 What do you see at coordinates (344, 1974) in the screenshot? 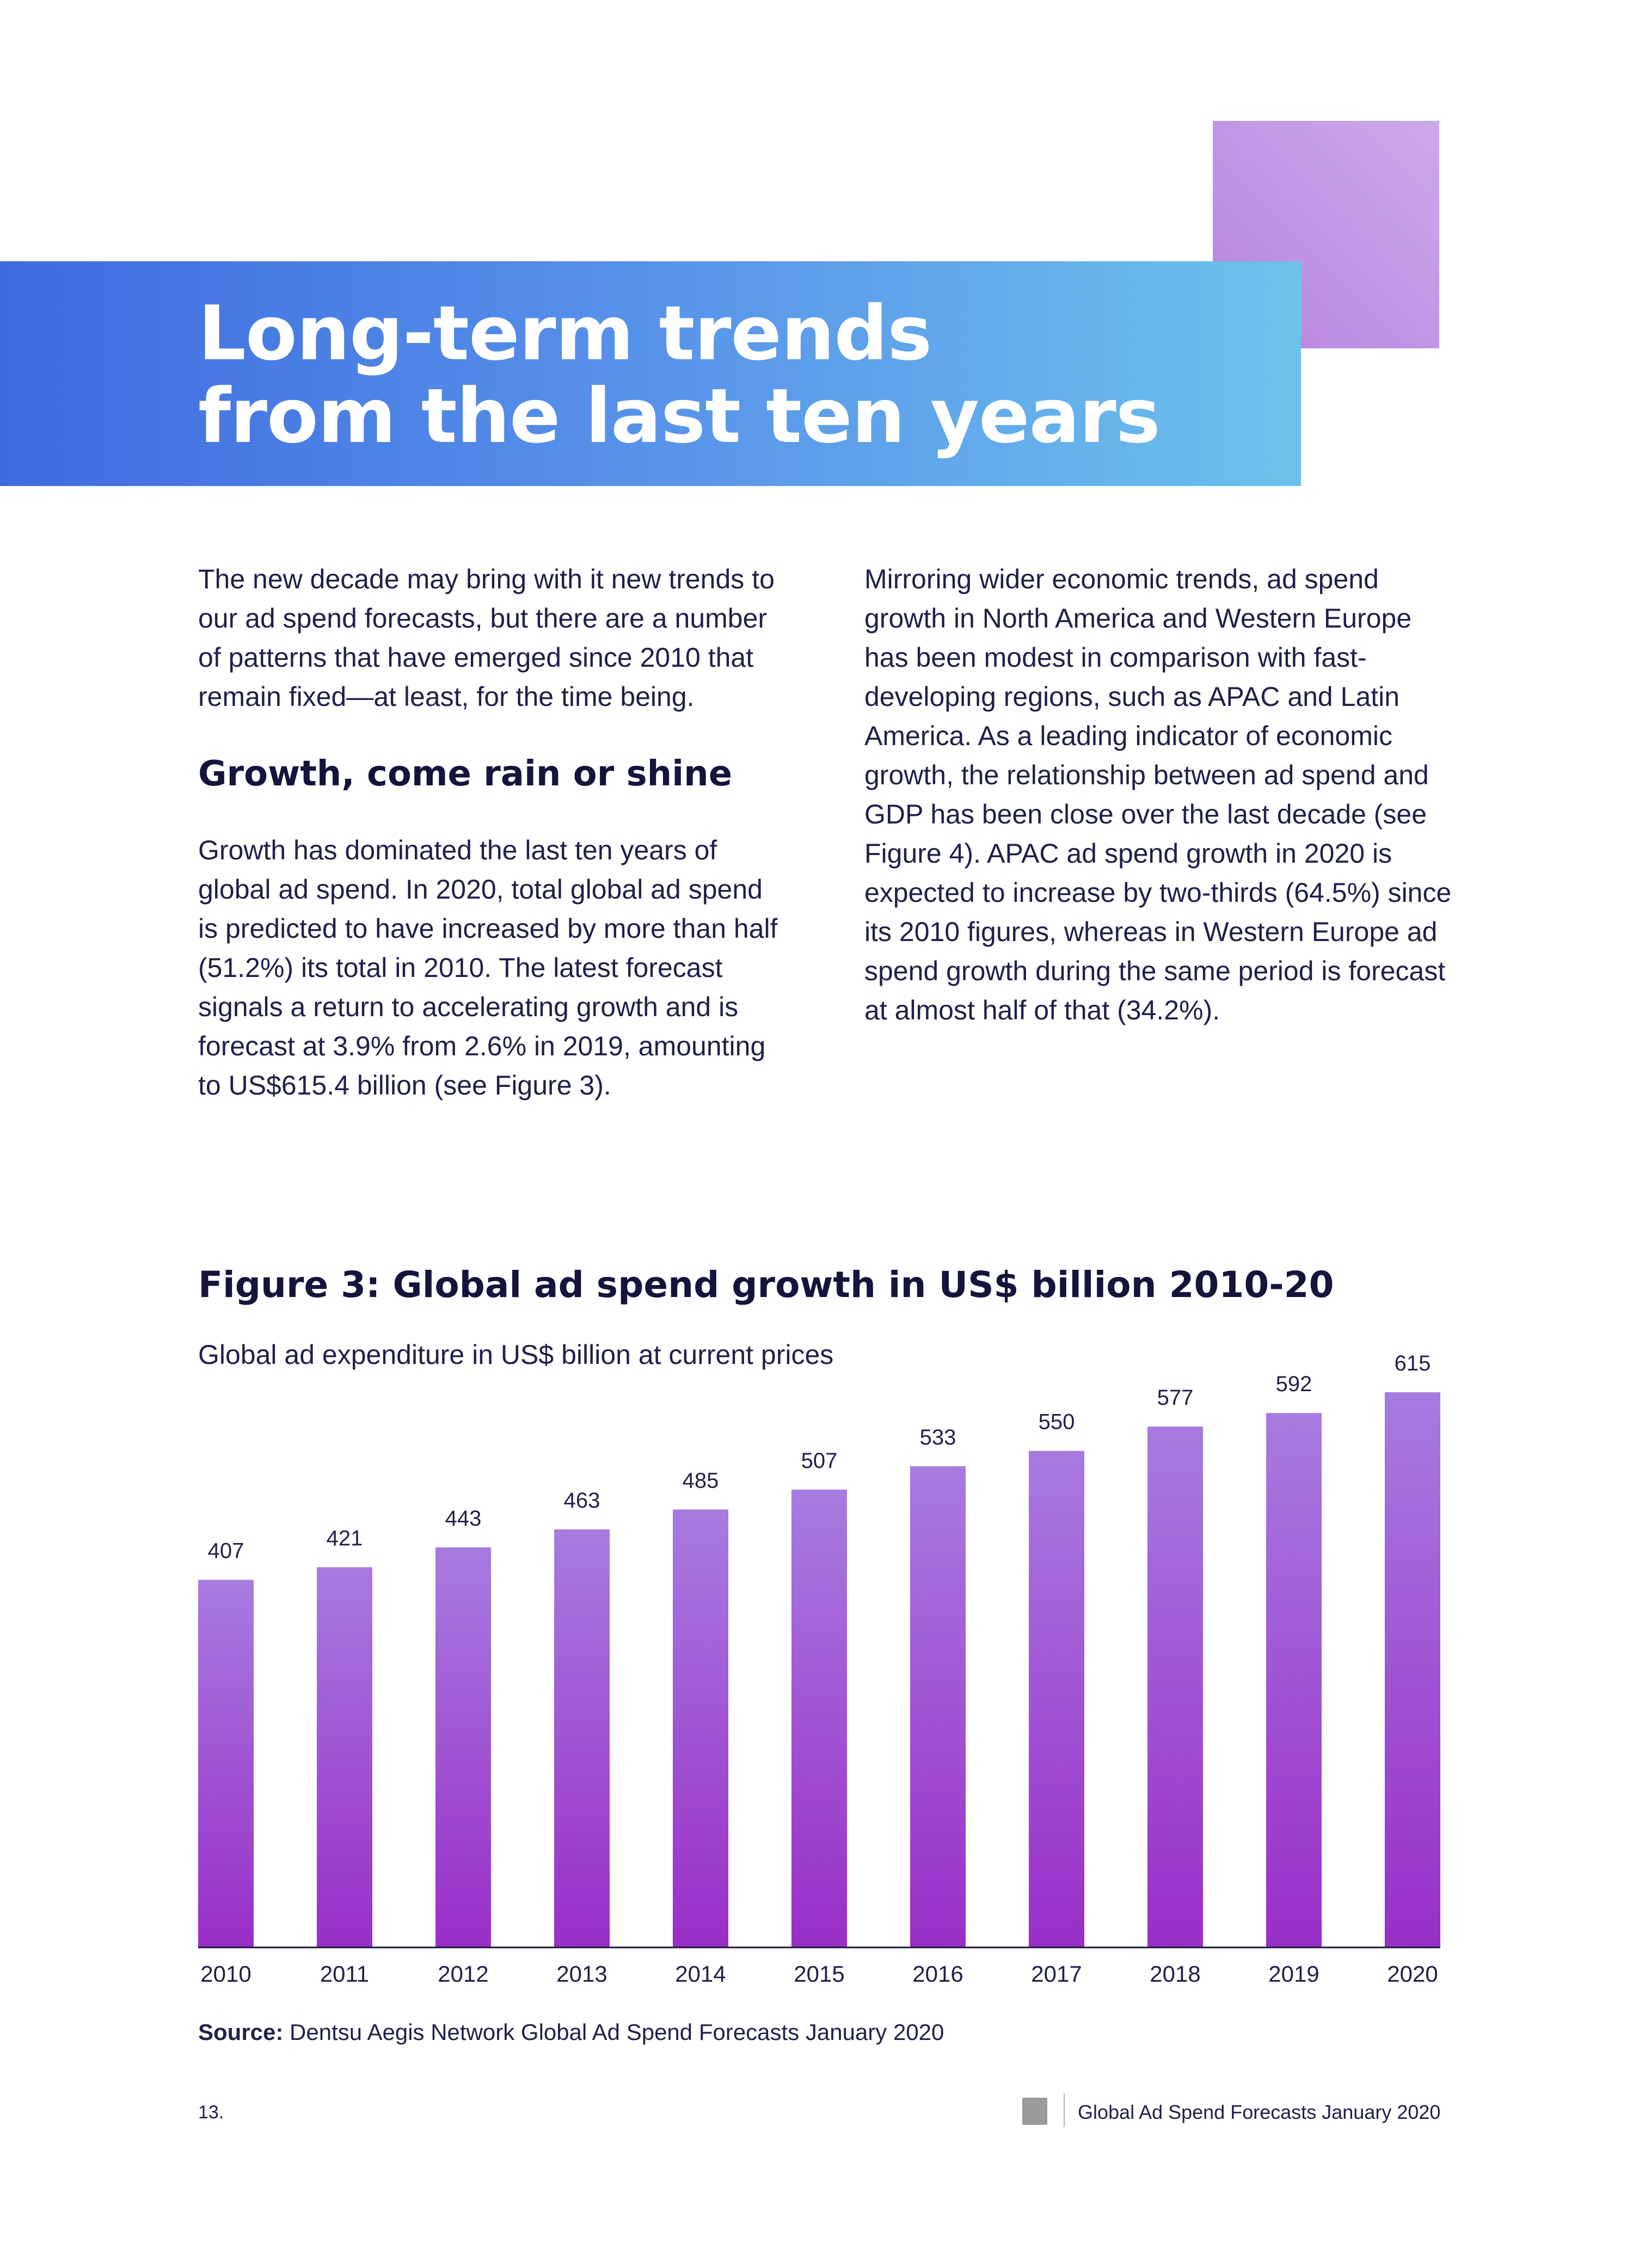
I see `category-label-2011: 2011` at bounding box center [344, 1974].